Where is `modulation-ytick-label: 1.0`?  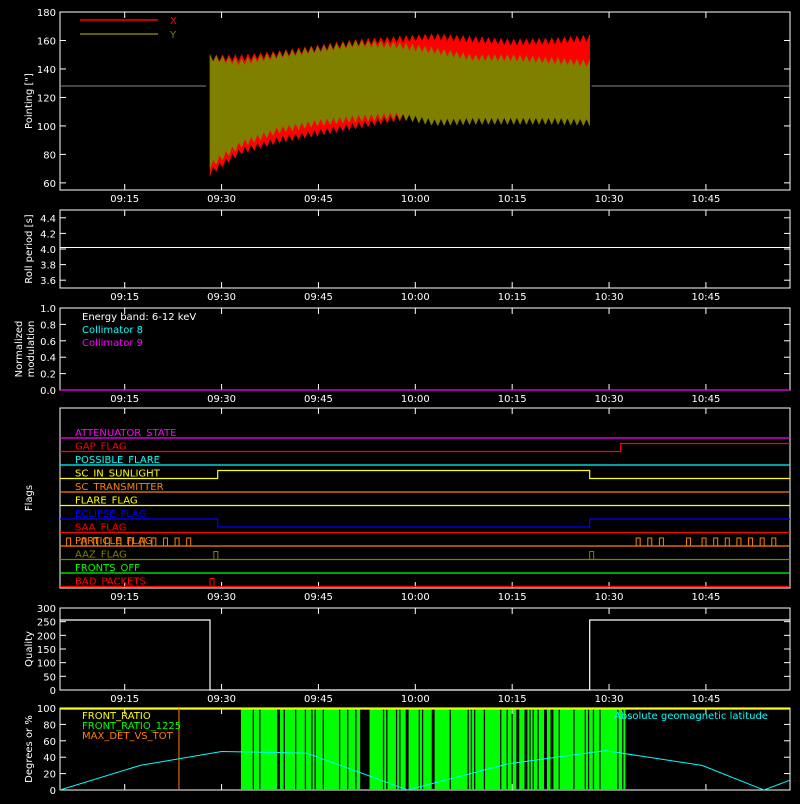 modulation-ytick-label: 1.0 is located at coordinates (48, 309).